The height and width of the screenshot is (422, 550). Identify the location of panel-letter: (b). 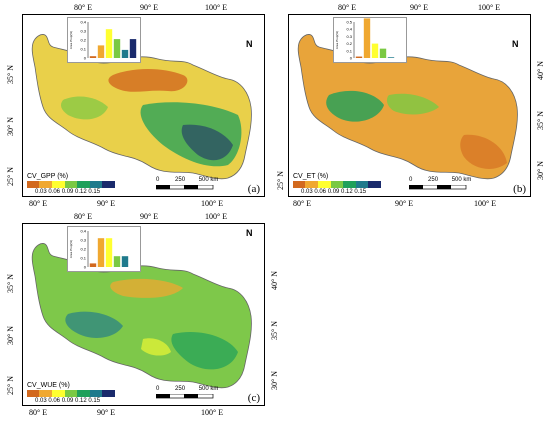
(519, 189).